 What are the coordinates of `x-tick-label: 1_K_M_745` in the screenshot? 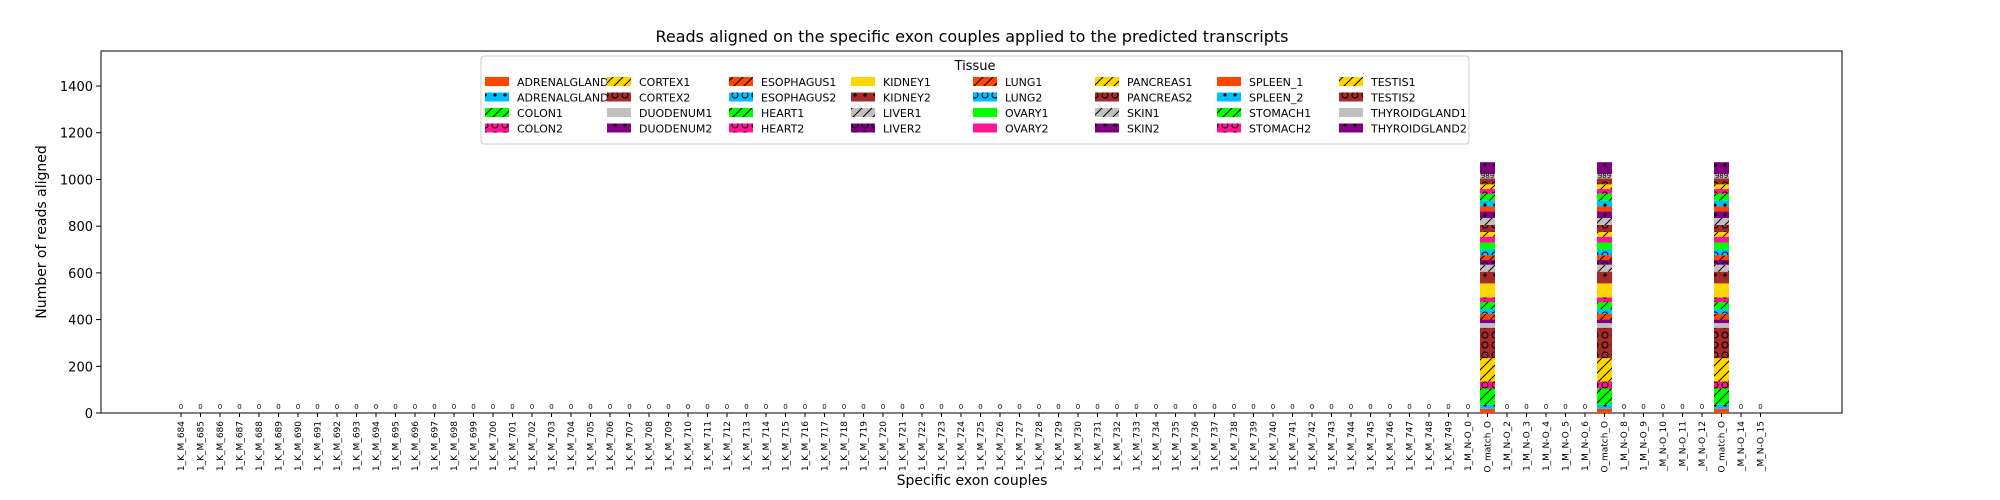 It's located at (1372, 446).